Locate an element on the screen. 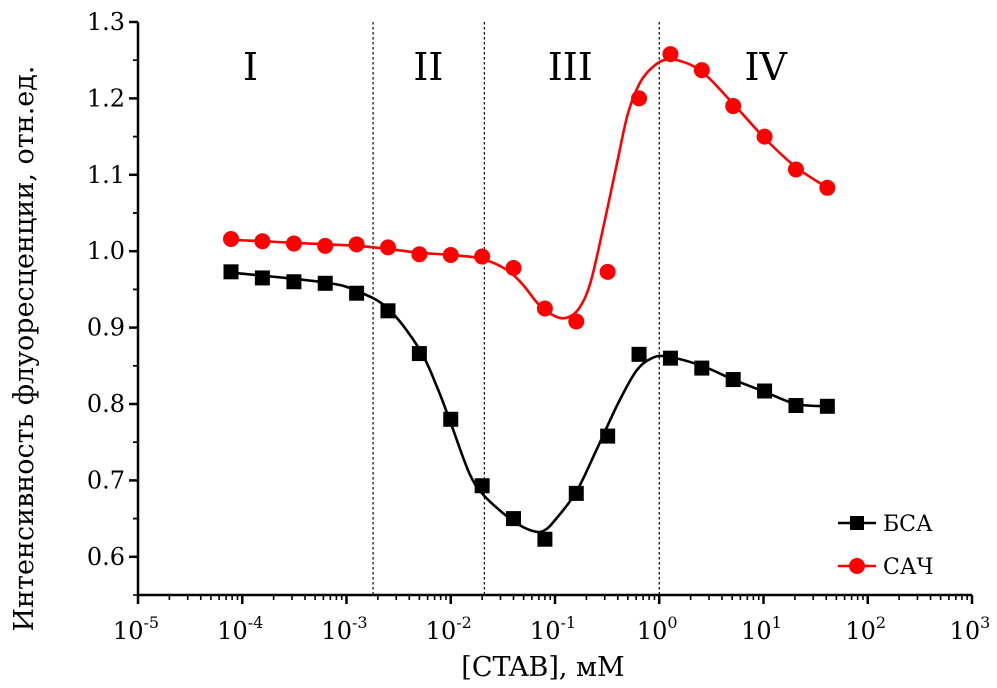  x-tick-label: 10⁻⁴ is located at coordinates (240, 629).